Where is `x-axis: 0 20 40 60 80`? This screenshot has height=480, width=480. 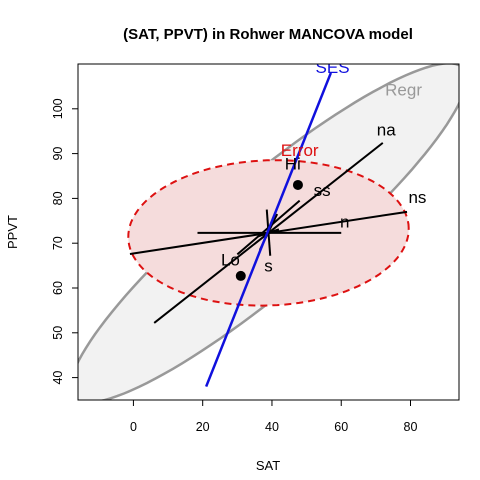 x-axis: 0 20 40 60 80 is located at coordinates (274, 417).